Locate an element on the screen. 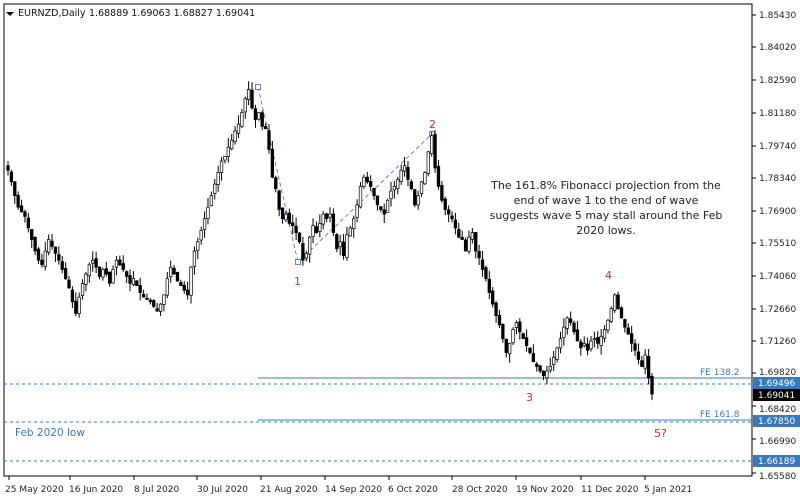  fib-anchor-b is located at coordinates (298, 262).